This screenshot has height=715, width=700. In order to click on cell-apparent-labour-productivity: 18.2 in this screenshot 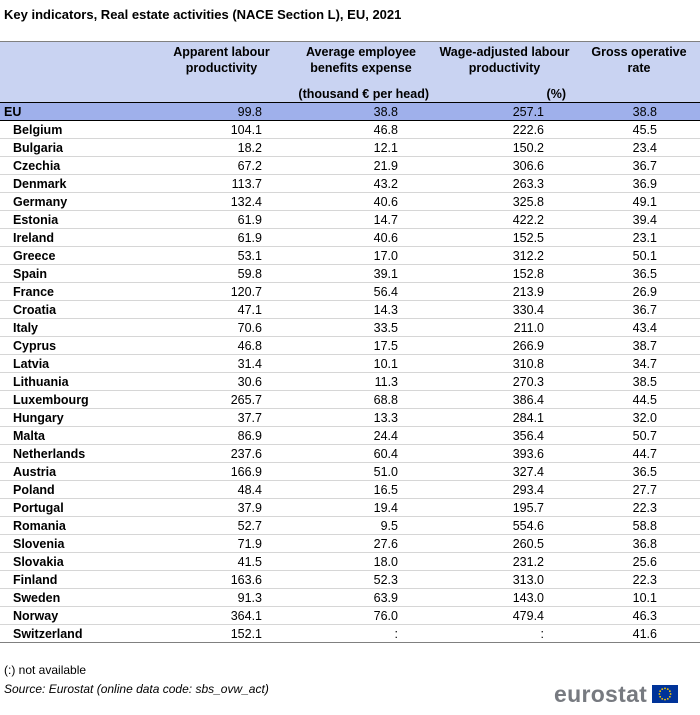, I will do `click(221, 147)`.